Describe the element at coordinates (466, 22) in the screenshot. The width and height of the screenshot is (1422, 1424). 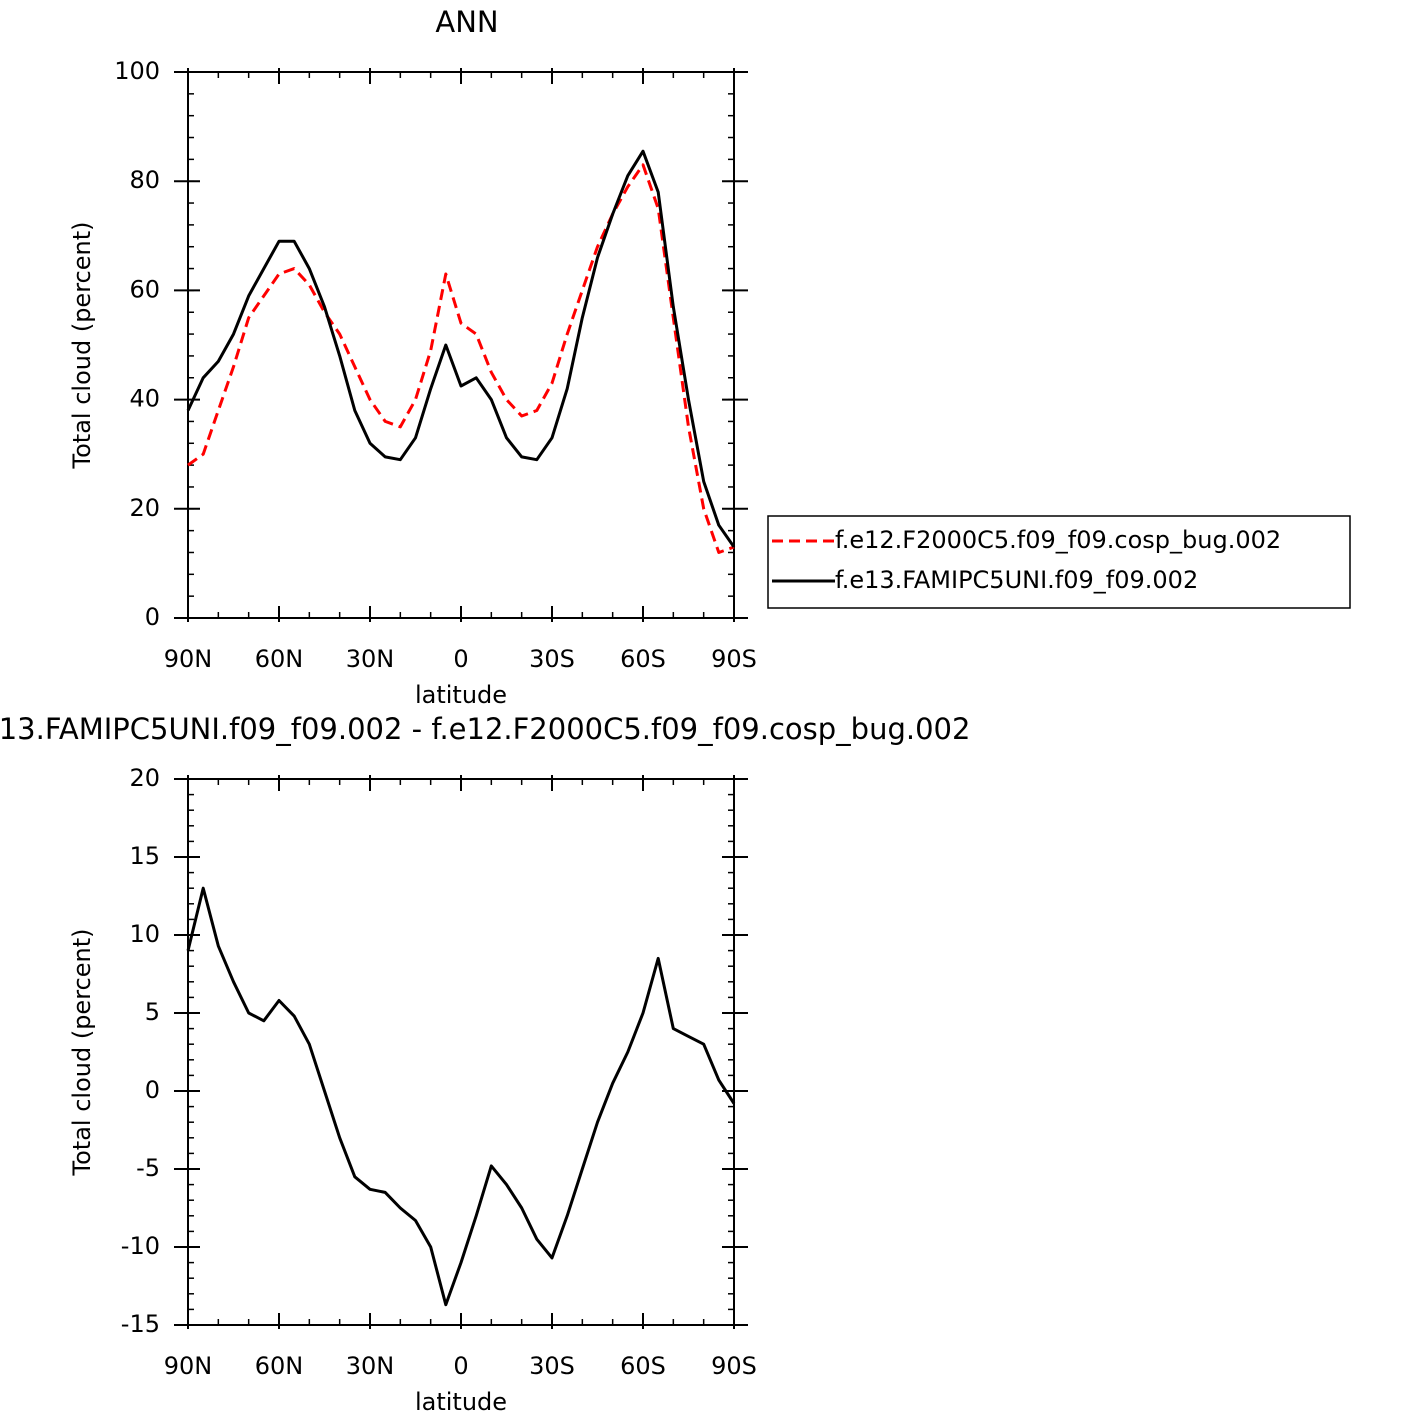
I see `chart-title: ANN` at that location.